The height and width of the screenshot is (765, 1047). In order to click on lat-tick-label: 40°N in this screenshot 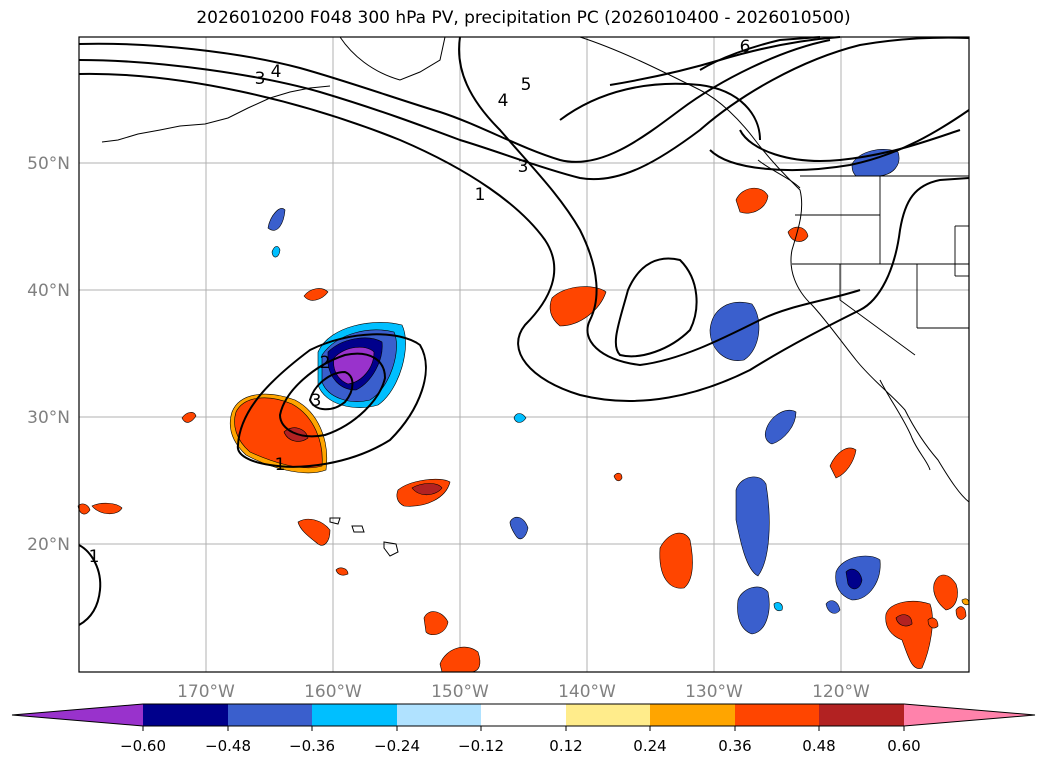, I will do `click(48, 291)`.